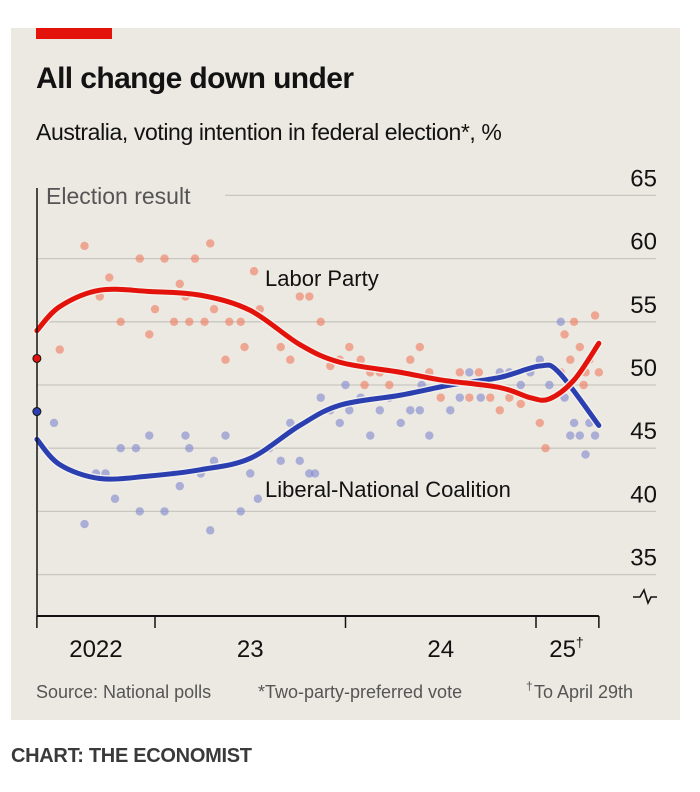 This screenshot has width=700, height=792. Describe the element at coordinates (118, 196) in the screenshot. I see `election-result-label: Election result` at that location.